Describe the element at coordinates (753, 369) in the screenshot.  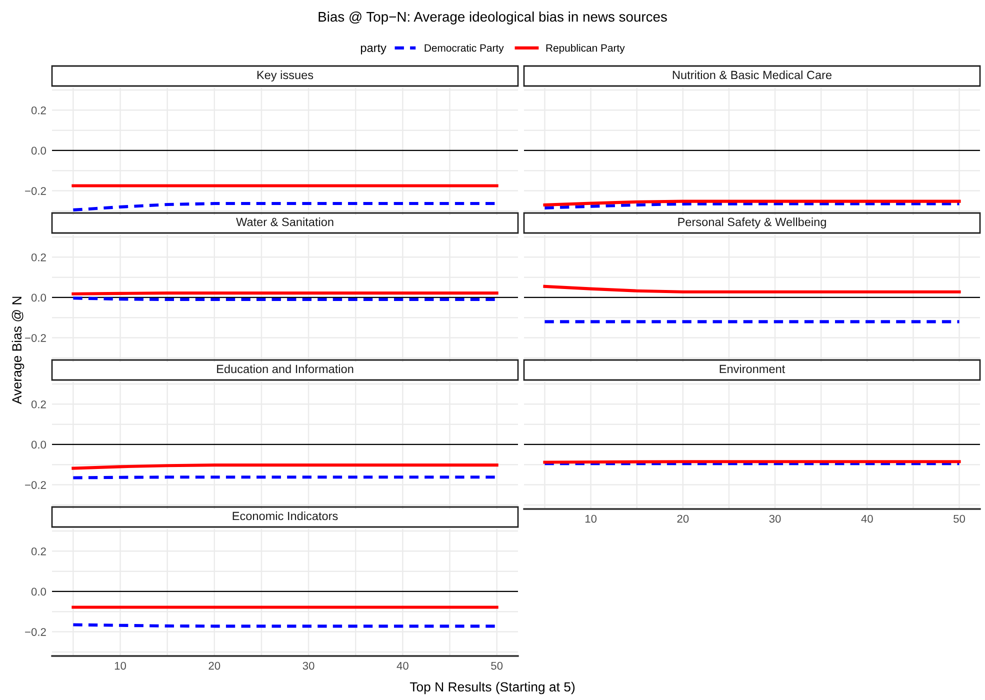
I see `chart-title: Environment` at that location.